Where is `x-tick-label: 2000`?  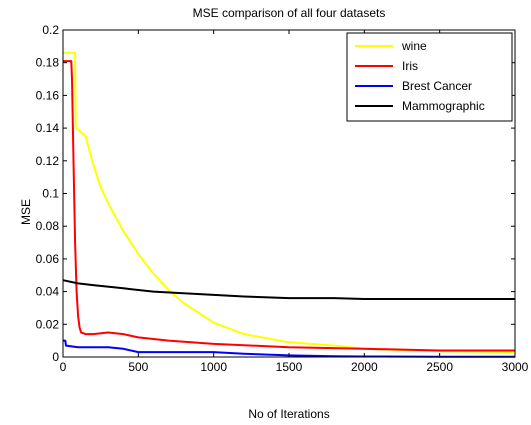
x-tick-label: 2000 is located at coordinates (364, 367).